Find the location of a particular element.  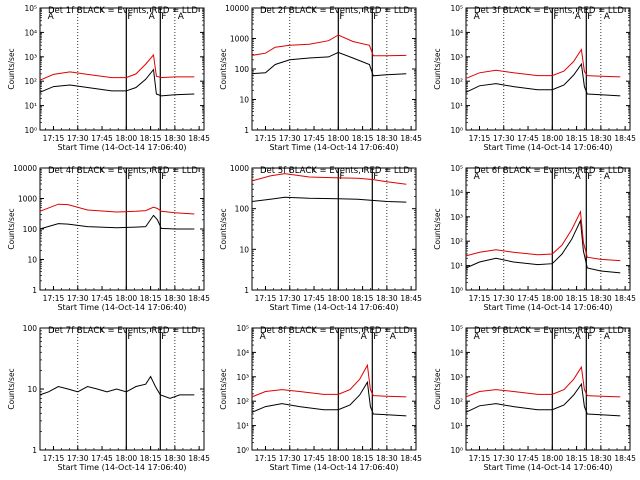

y-tick-label: 10000 is located at coordinates (25, 168).